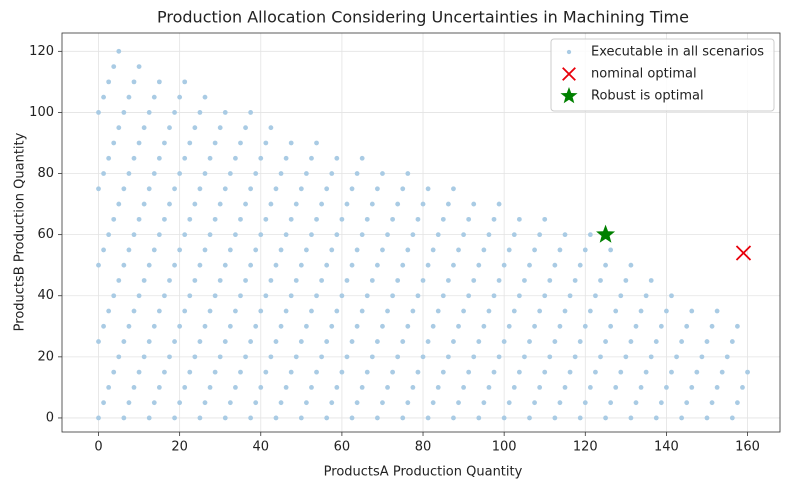 Image resolution: width=790 pixels, height=490 pixels. Describe the element at coordinates (41, 51) in the screenshot. I see `y-tick-label: 120` at that location.